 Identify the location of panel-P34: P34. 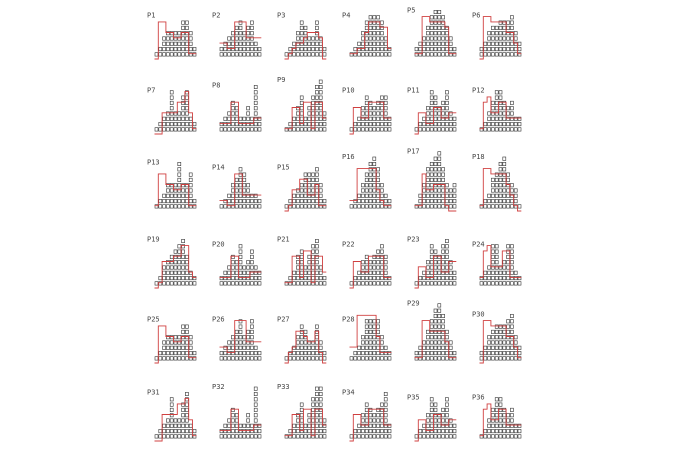
(367, 415).